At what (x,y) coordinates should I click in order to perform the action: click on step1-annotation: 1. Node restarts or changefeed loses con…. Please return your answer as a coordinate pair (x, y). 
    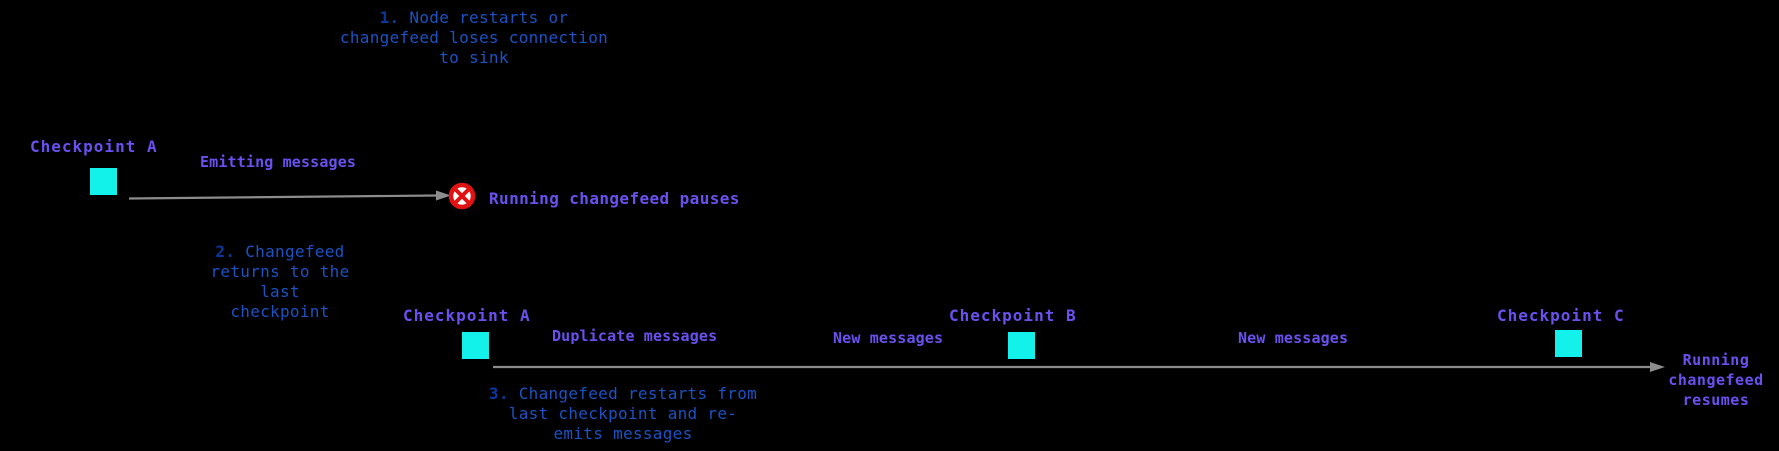
    Looking at the image, I should click on (474, 38).